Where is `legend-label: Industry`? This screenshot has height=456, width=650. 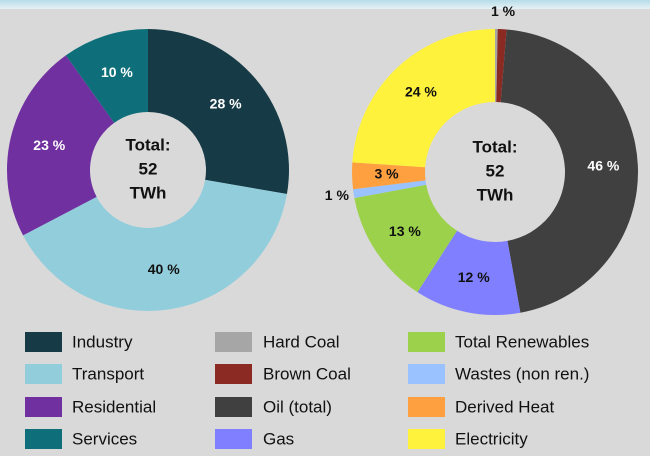 legend-label: Industry is located at coordinates (102, 341).